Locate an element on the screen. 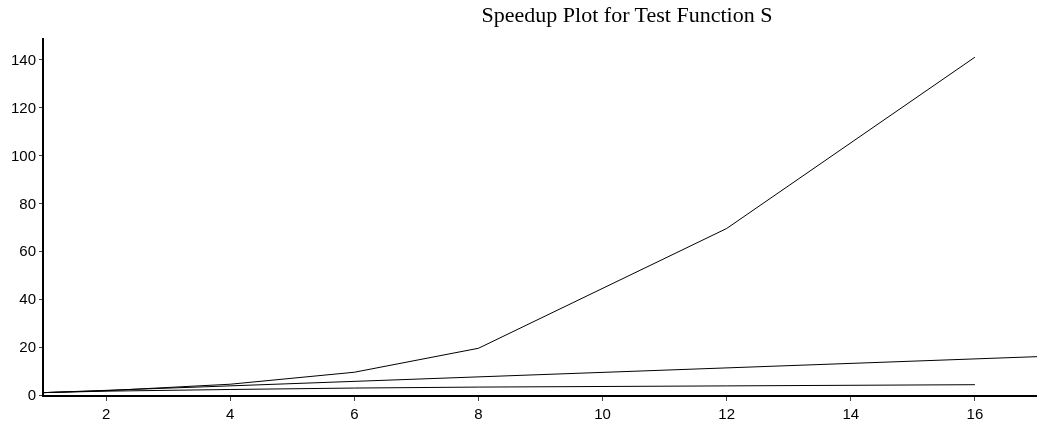 This screenshot has height=430, width=1045. y-tick-label: 120 is located at coordinates (23, 107).